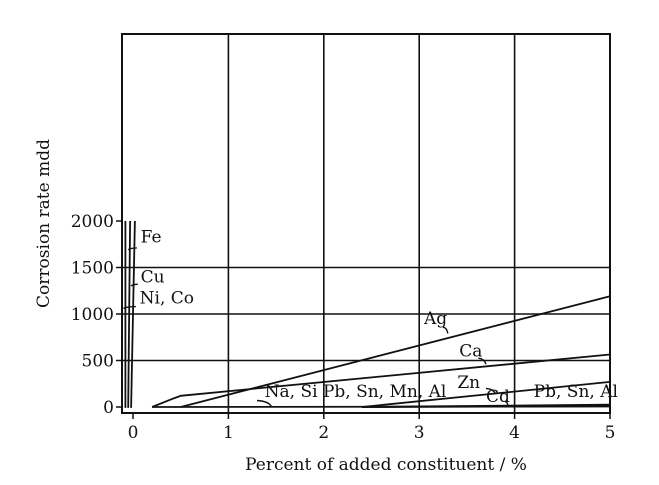  Describe the element at coordinates (133, 433) in the screenshot. I see `x-tick-label: 0` at that location.